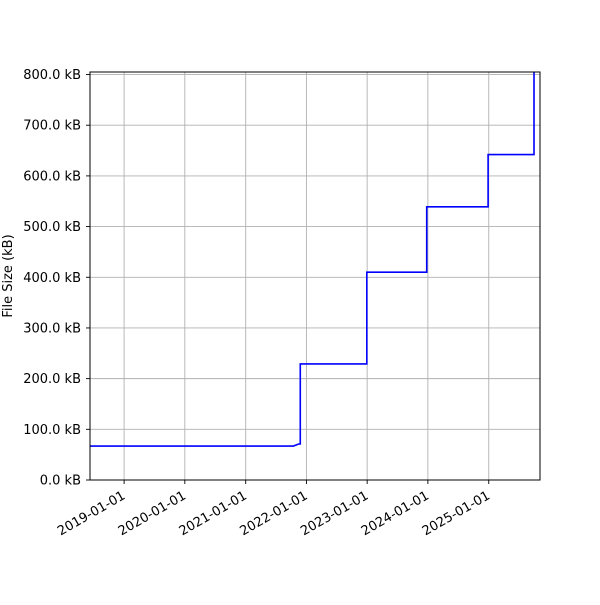 Image resolution: width=600 pixels, height=605 pixels. I want to click on x-tick-label: 2025-01-01, so click(456, 513).